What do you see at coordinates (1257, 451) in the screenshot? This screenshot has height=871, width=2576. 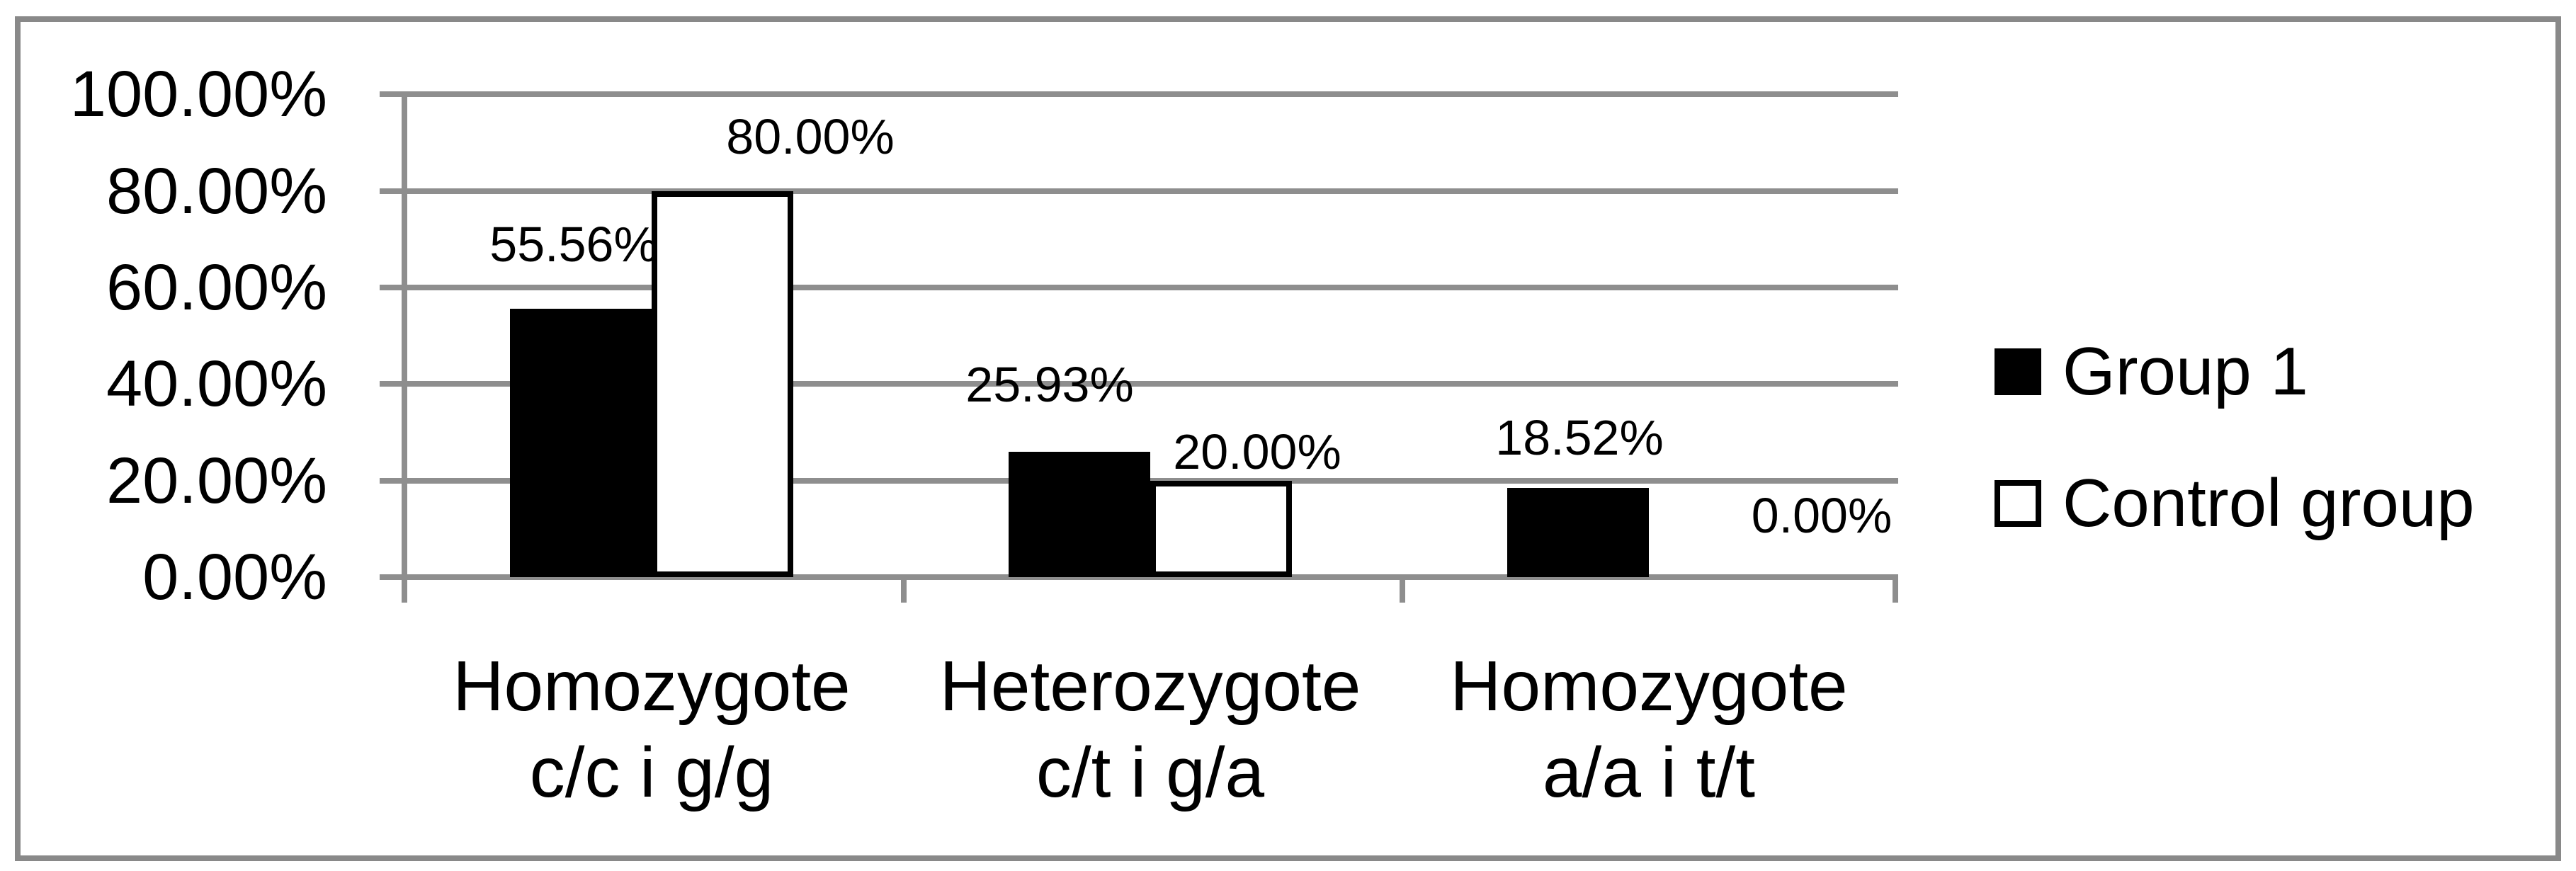 I see `data-label: 20.00%` at bounding box center [1257, 451].